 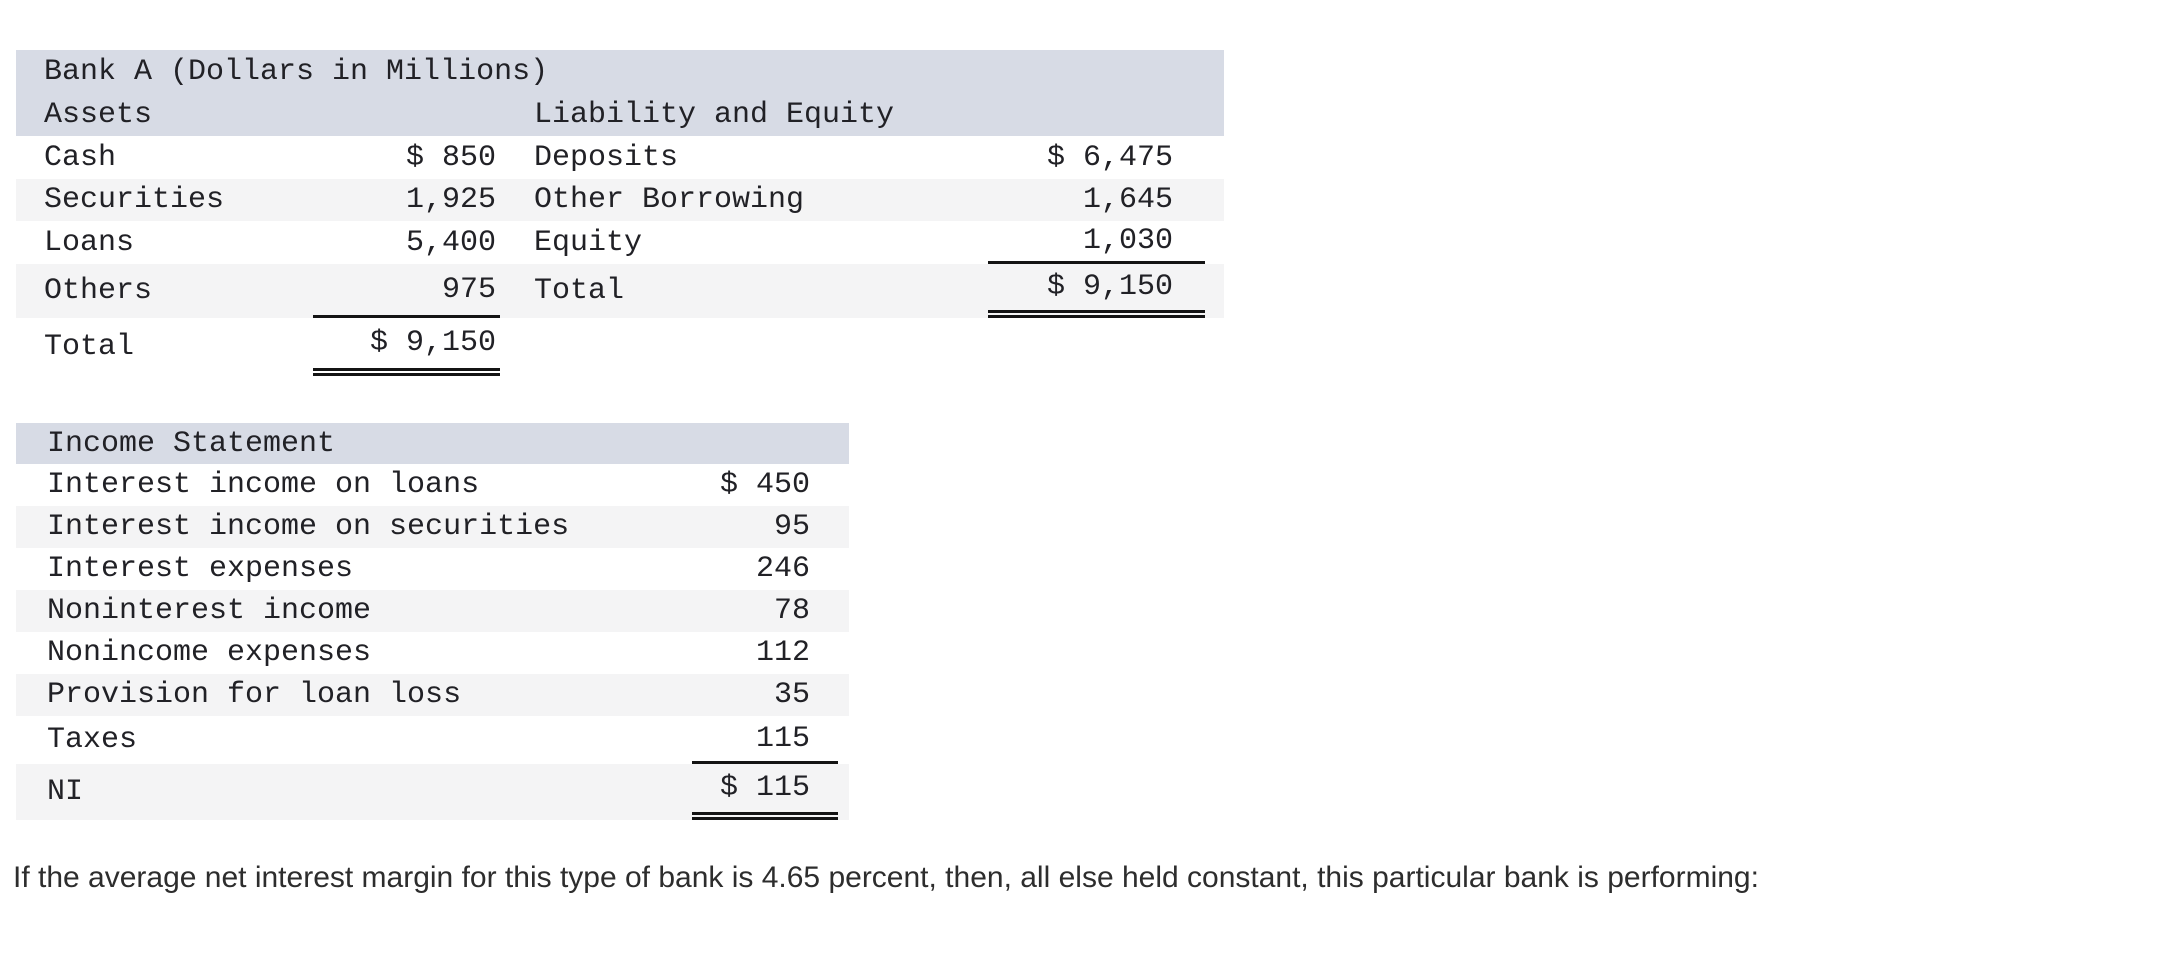 What do you see at coordinates (669, 200) in the screenshot?
I see `liability-label: Other Borrowing` at bounding box center [669, 200].